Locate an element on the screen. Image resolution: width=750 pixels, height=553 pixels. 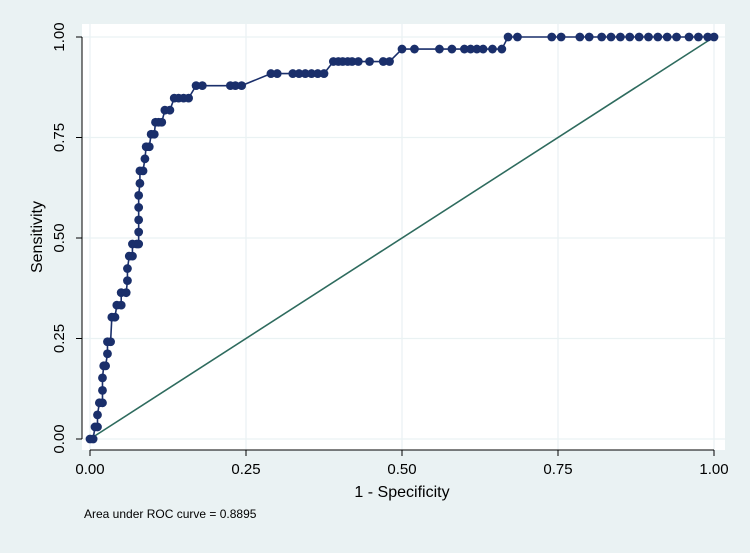
y-tick-label: 0.75 is located at coordinates (59, 137).